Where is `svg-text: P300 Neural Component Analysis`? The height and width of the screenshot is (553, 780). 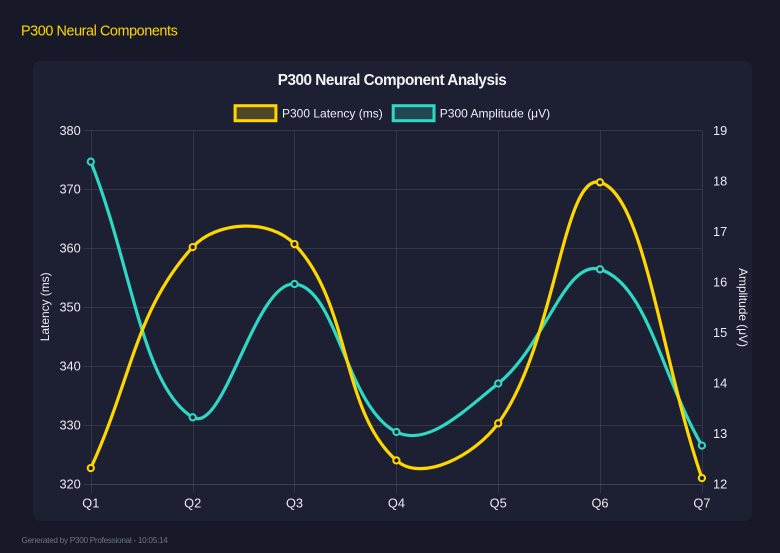
svg-text: P300 Neural Component Analysis is located at coordinates (392, 80).